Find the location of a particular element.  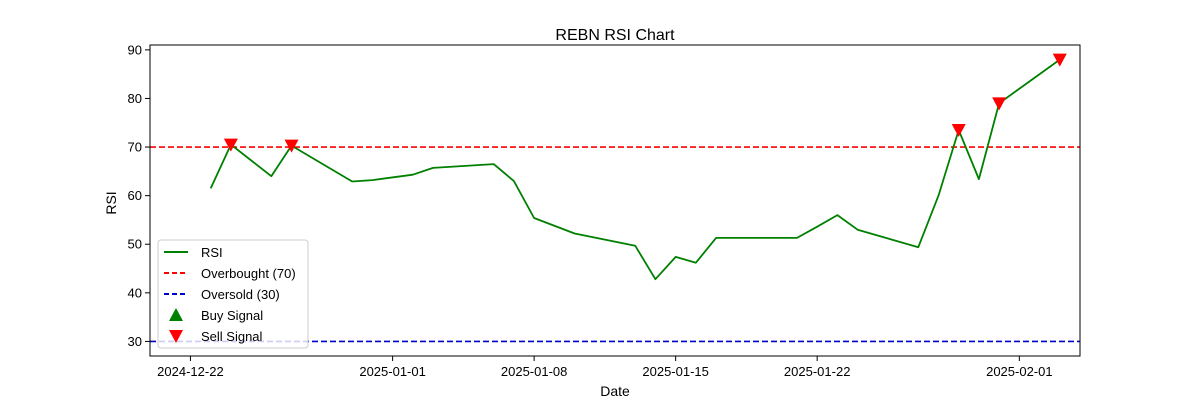

y-tick-label: 30 is located at coordinates (135, 341).